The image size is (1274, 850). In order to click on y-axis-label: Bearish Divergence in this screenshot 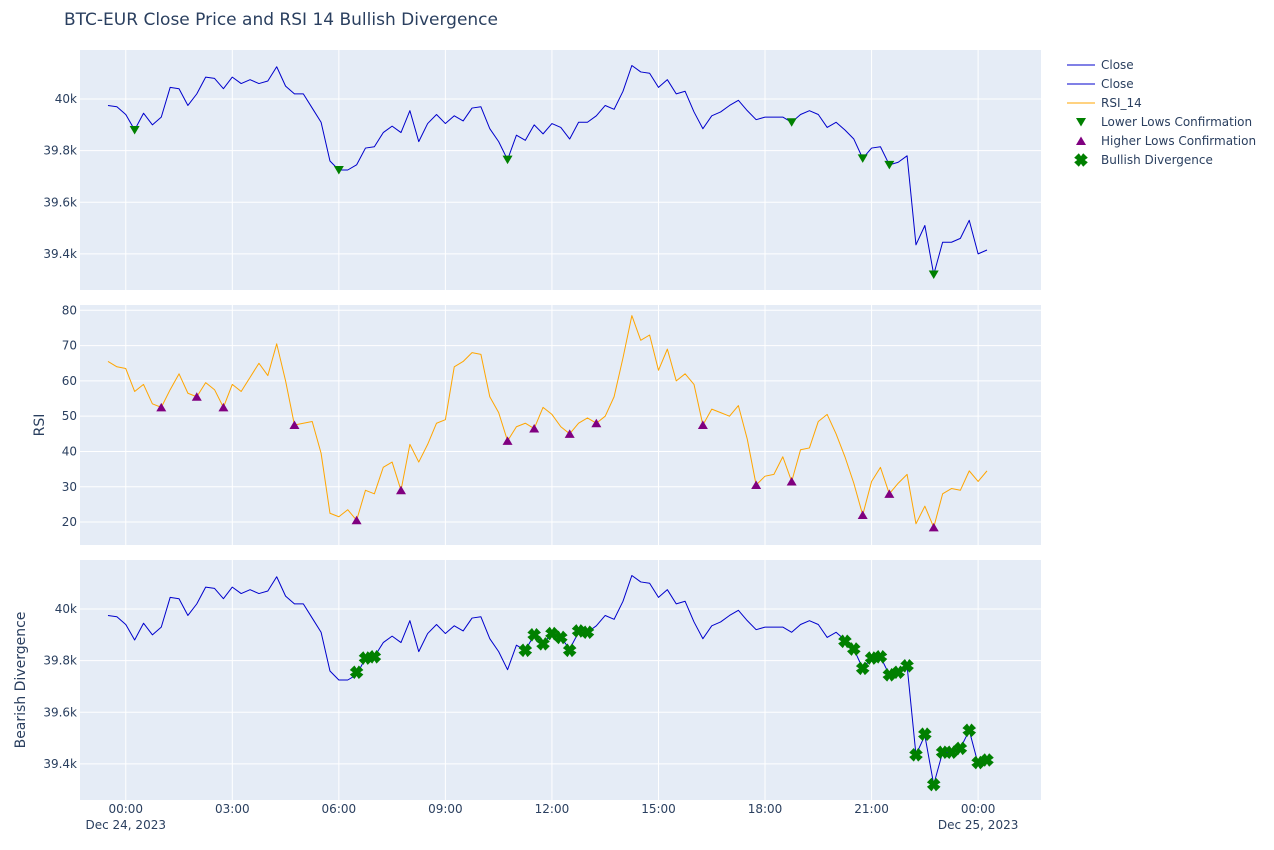, I will do `click(21, 680)`.